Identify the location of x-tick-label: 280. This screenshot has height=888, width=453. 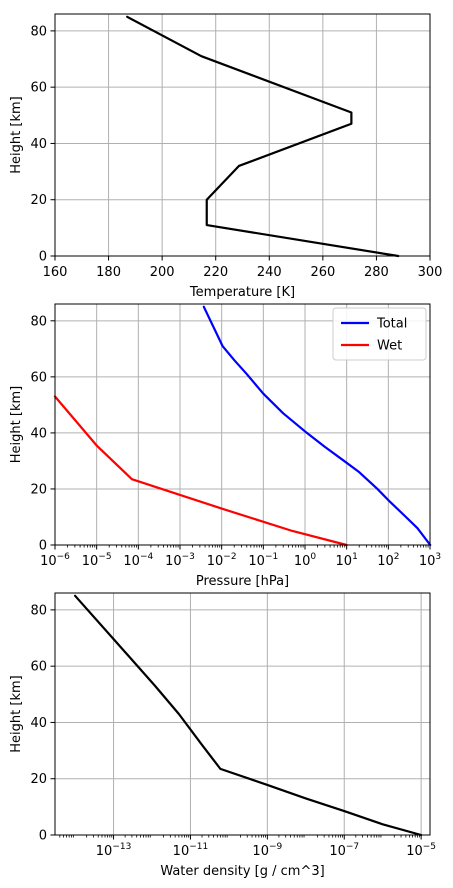
(376, 272).